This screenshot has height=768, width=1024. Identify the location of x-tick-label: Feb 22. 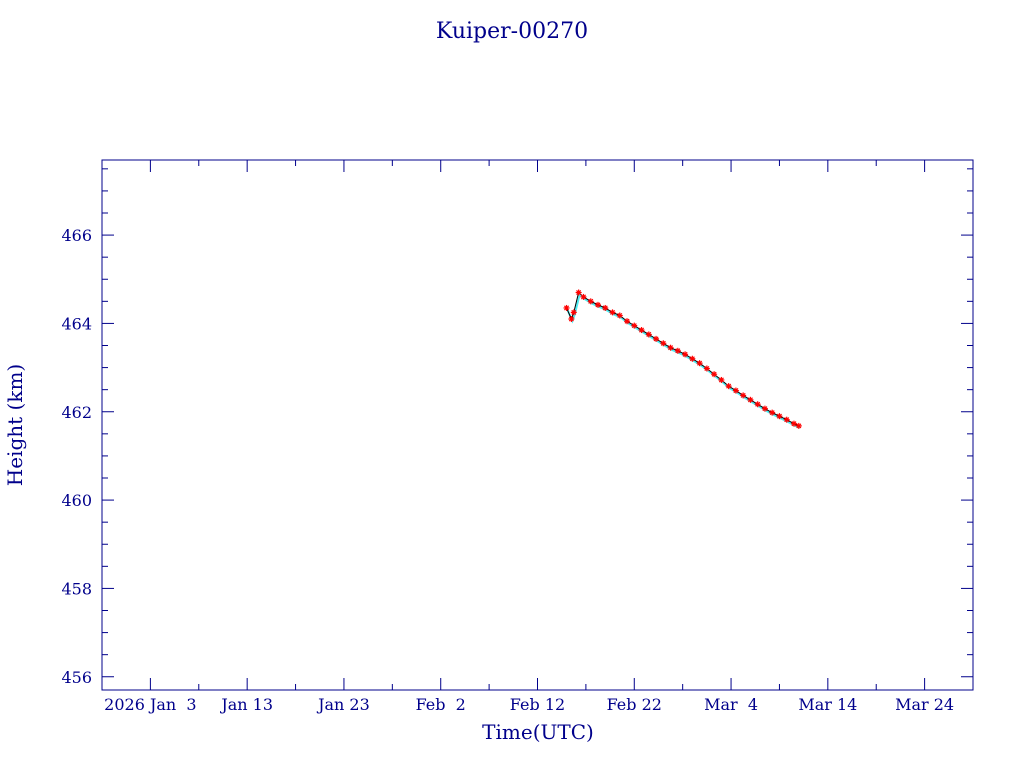
(634, 704).